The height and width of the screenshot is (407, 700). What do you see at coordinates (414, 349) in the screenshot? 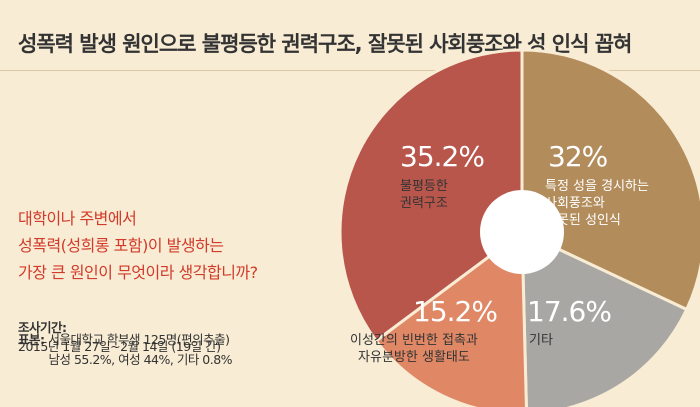
I see `slice-label: 이성간의 빈번한 접촉과 자유분방한 생활태도` at bounding box center [414, 349].